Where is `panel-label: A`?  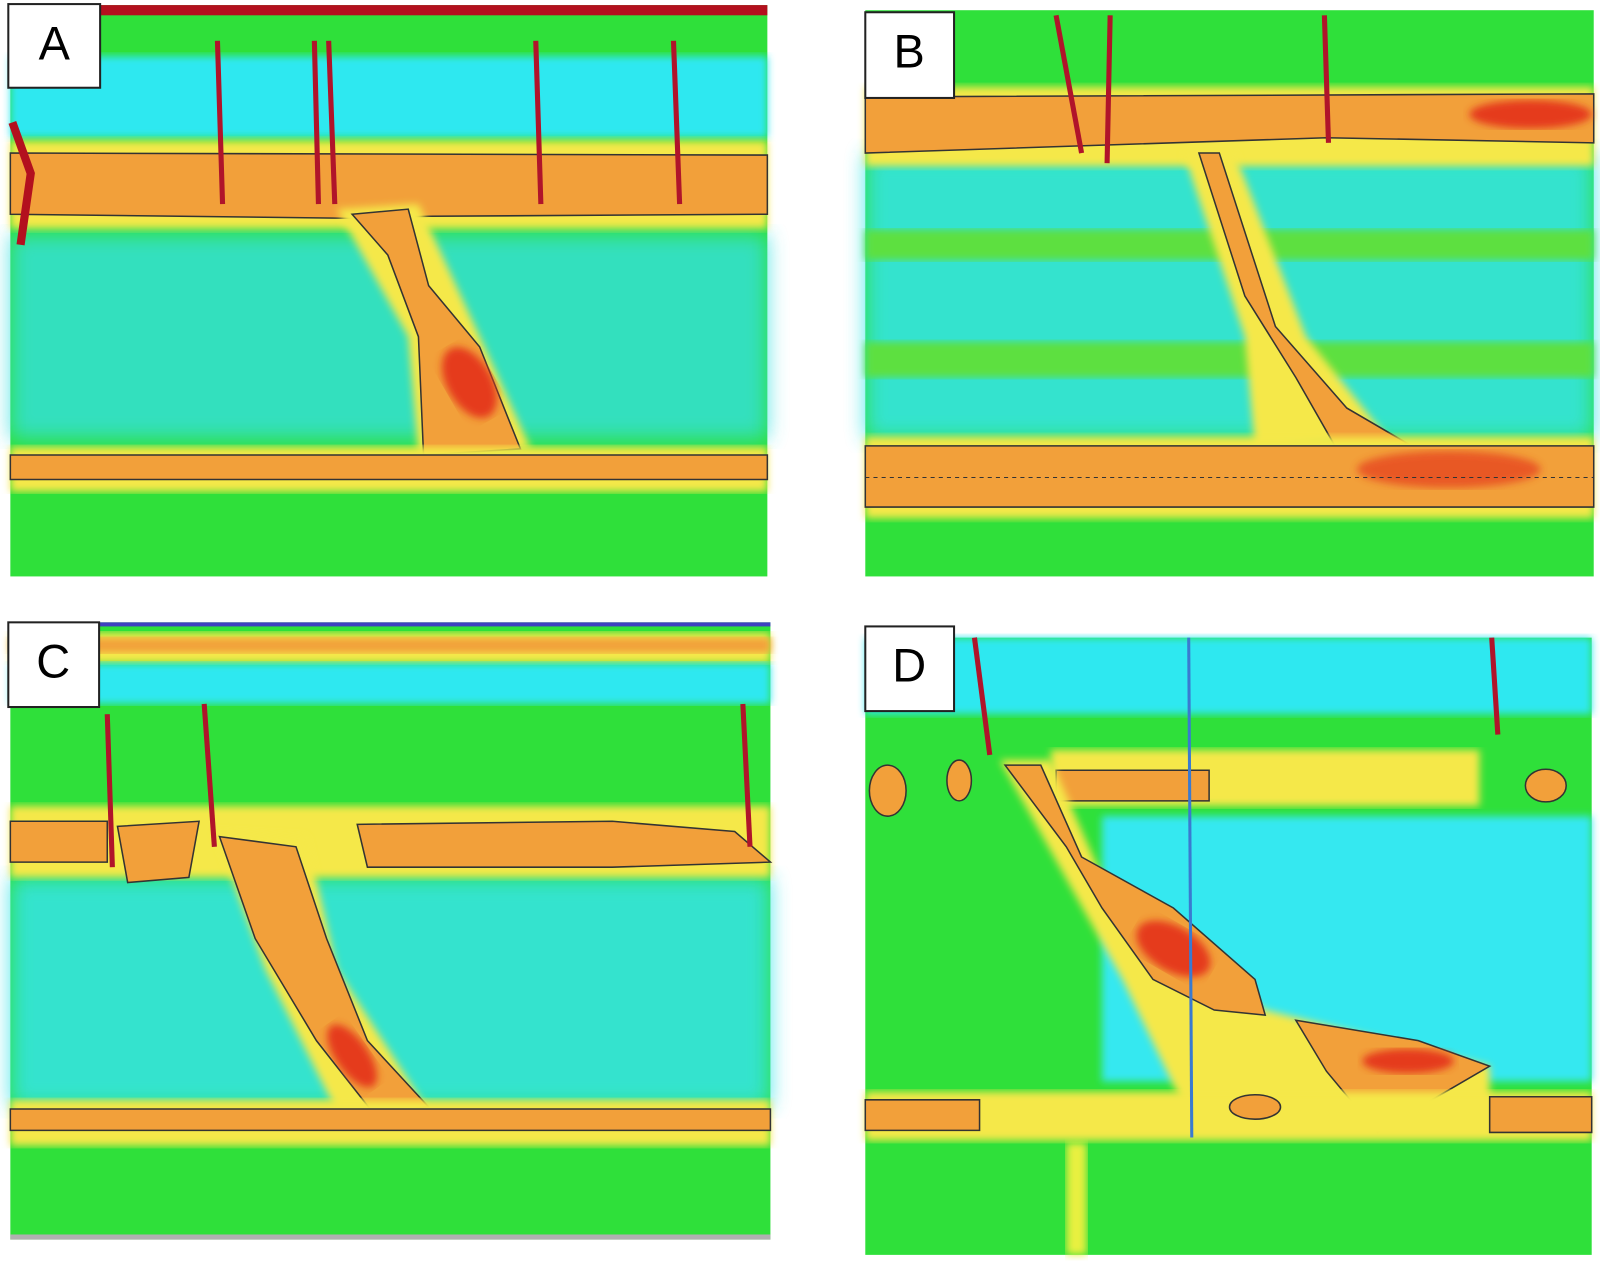
panel-label: A is located at coordinates (55, 43).